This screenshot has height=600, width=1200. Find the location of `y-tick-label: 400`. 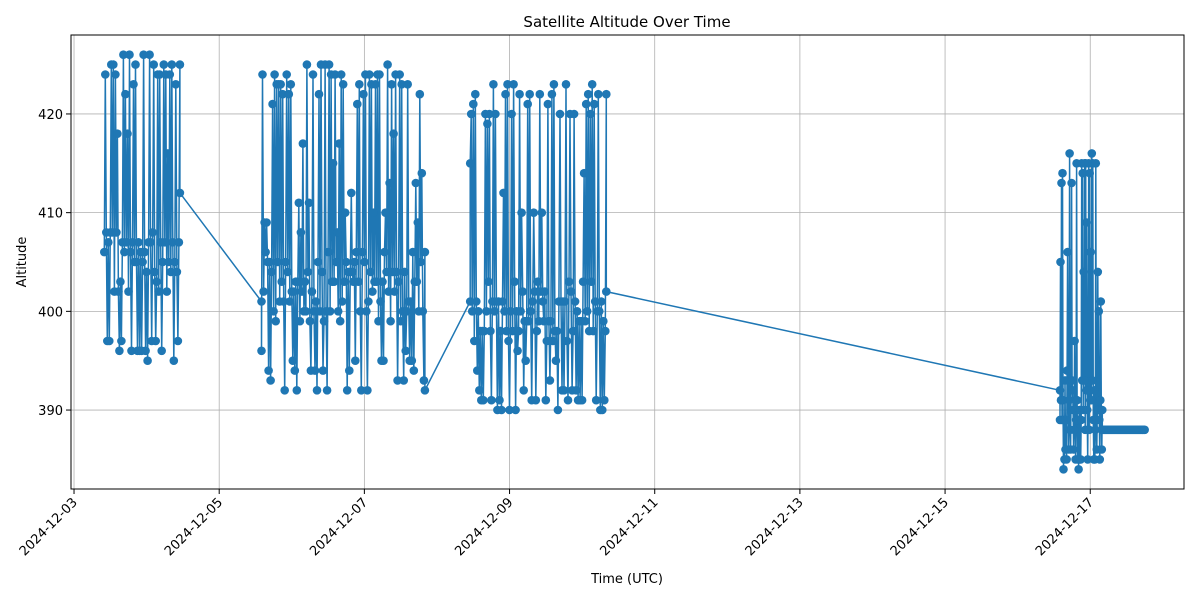

y-tick-label: 400 is located at coordinates (50, 312).